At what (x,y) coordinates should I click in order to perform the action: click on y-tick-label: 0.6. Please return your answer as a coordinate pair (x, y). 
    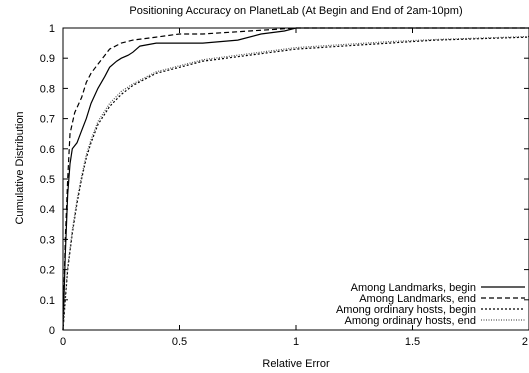
    Looking at the image, I should click on (47, 150).